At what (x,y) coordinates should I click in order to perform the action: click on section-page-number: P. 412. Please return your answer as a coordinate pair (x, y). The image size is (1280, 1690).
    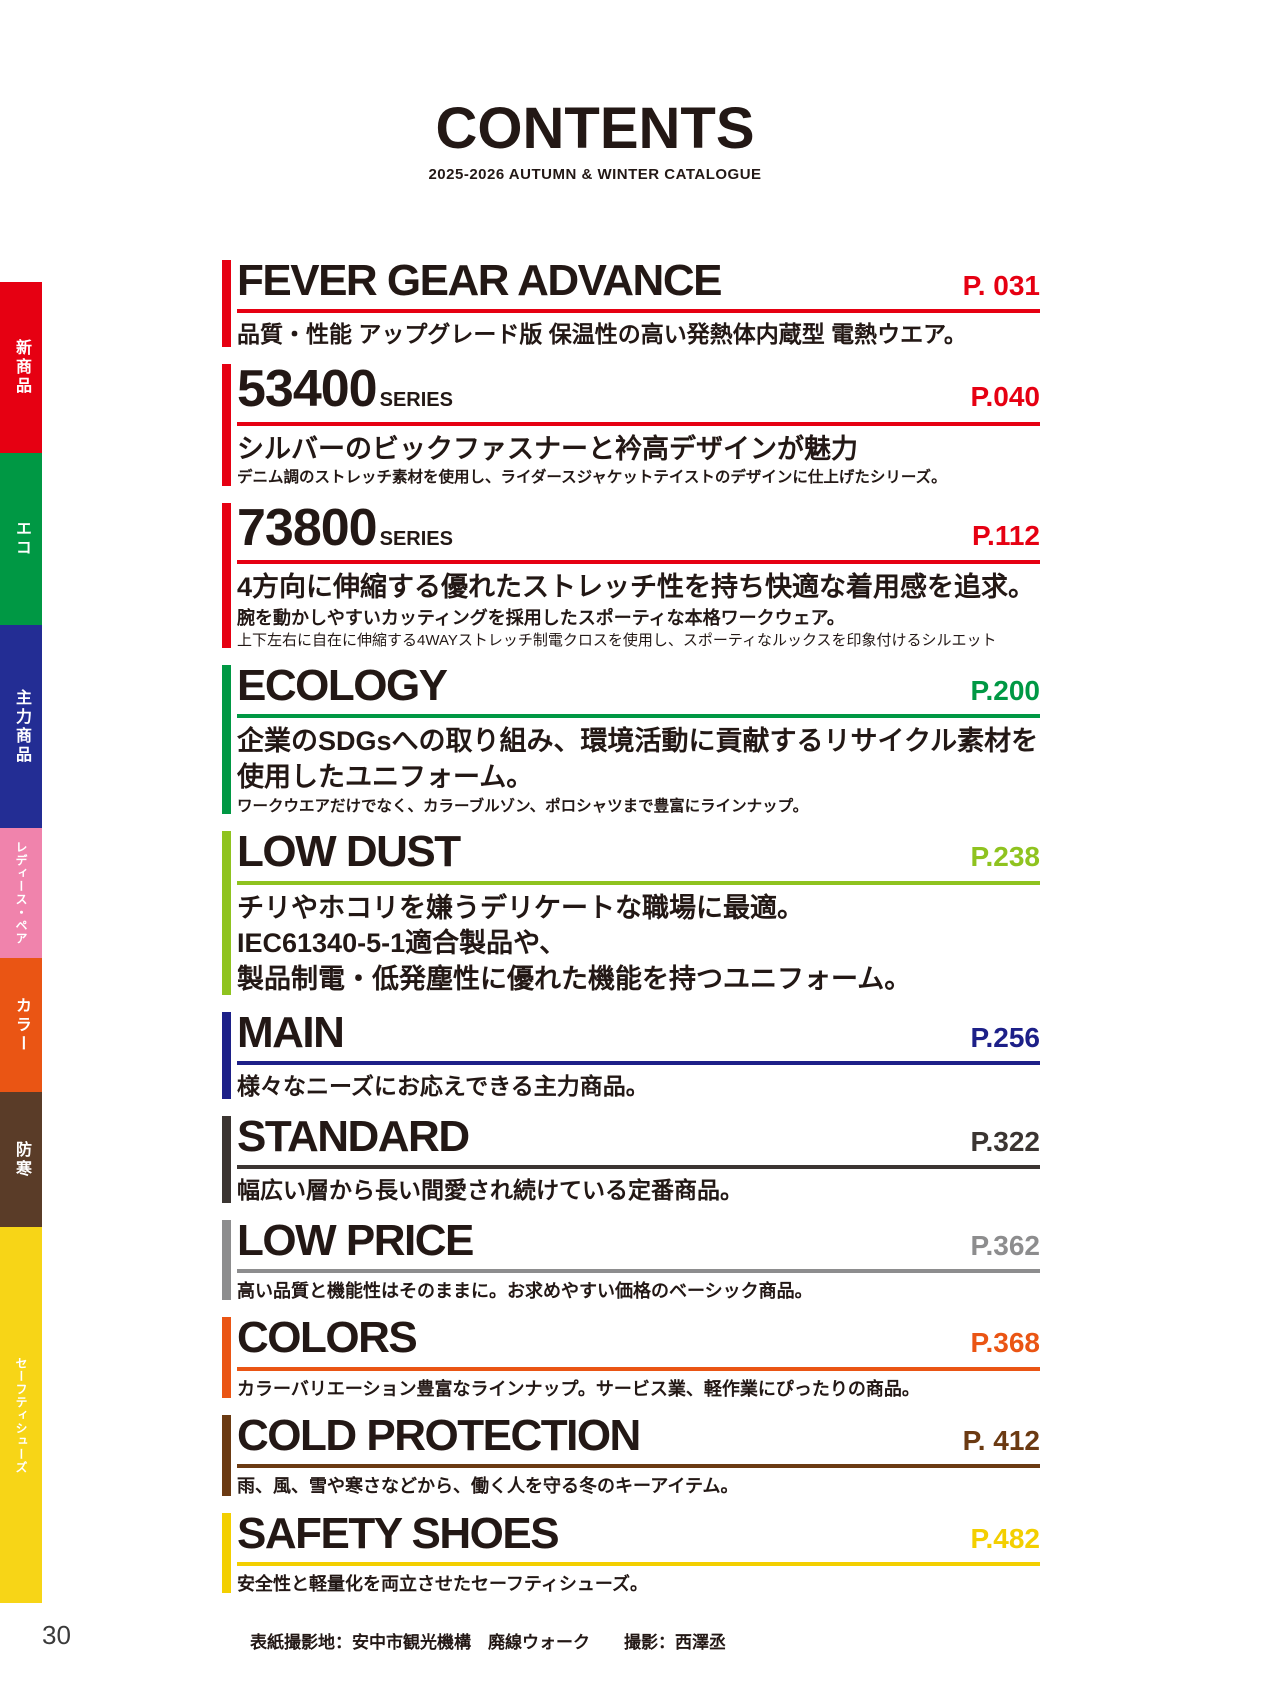
    Looking at the image, I should click on (1001, 1440).